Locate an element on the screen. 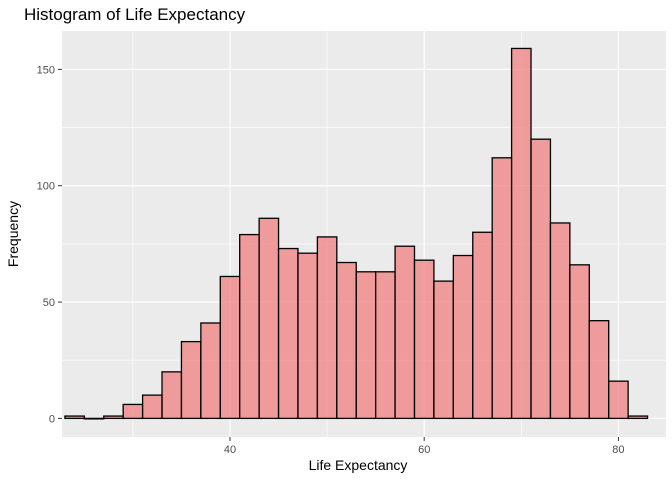  y-tick-label: 50 is located at coordinates (49, 303).